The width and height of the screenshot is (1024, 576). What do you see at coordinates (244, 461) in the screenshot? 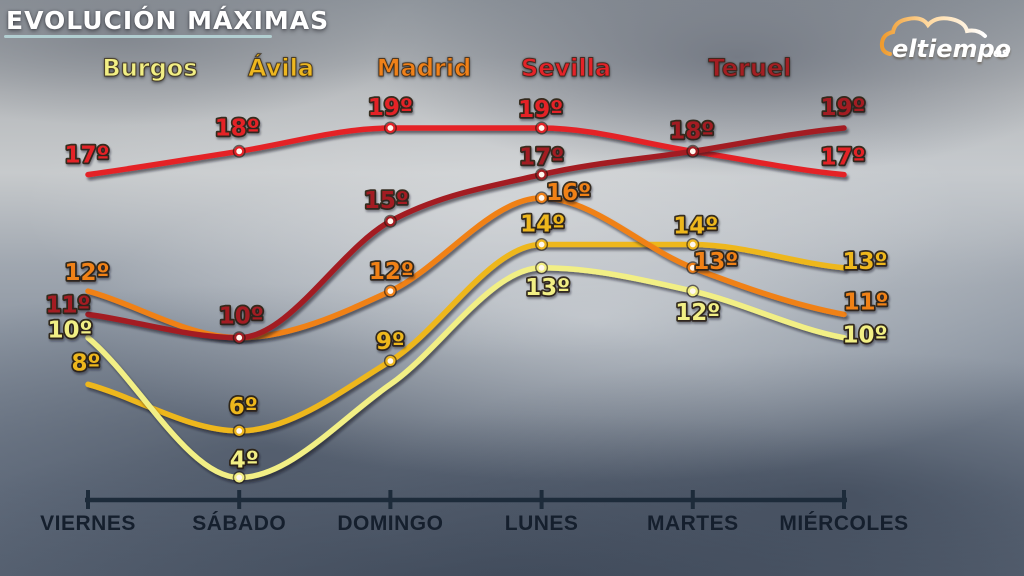
I see `temp-label-burgos: 4º` at bounding box center [244, 461].